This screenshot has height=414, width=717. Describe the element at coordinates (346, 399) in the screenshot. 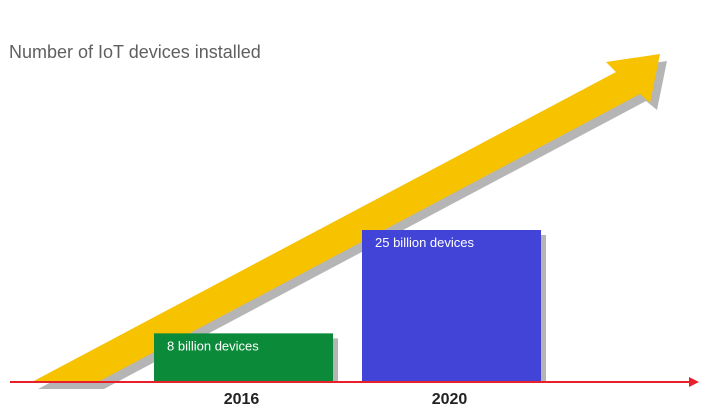

I see `x-tick-labels-group: 2016 2020` at that location.